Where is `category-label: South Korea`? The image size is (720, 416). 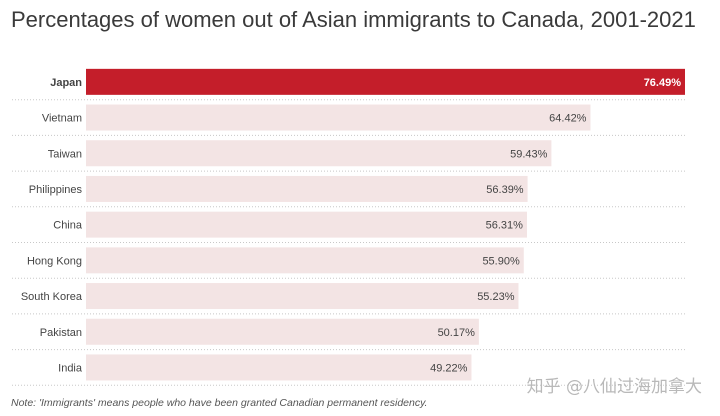 category-label: South Korea is located at coordinates (52, 297).